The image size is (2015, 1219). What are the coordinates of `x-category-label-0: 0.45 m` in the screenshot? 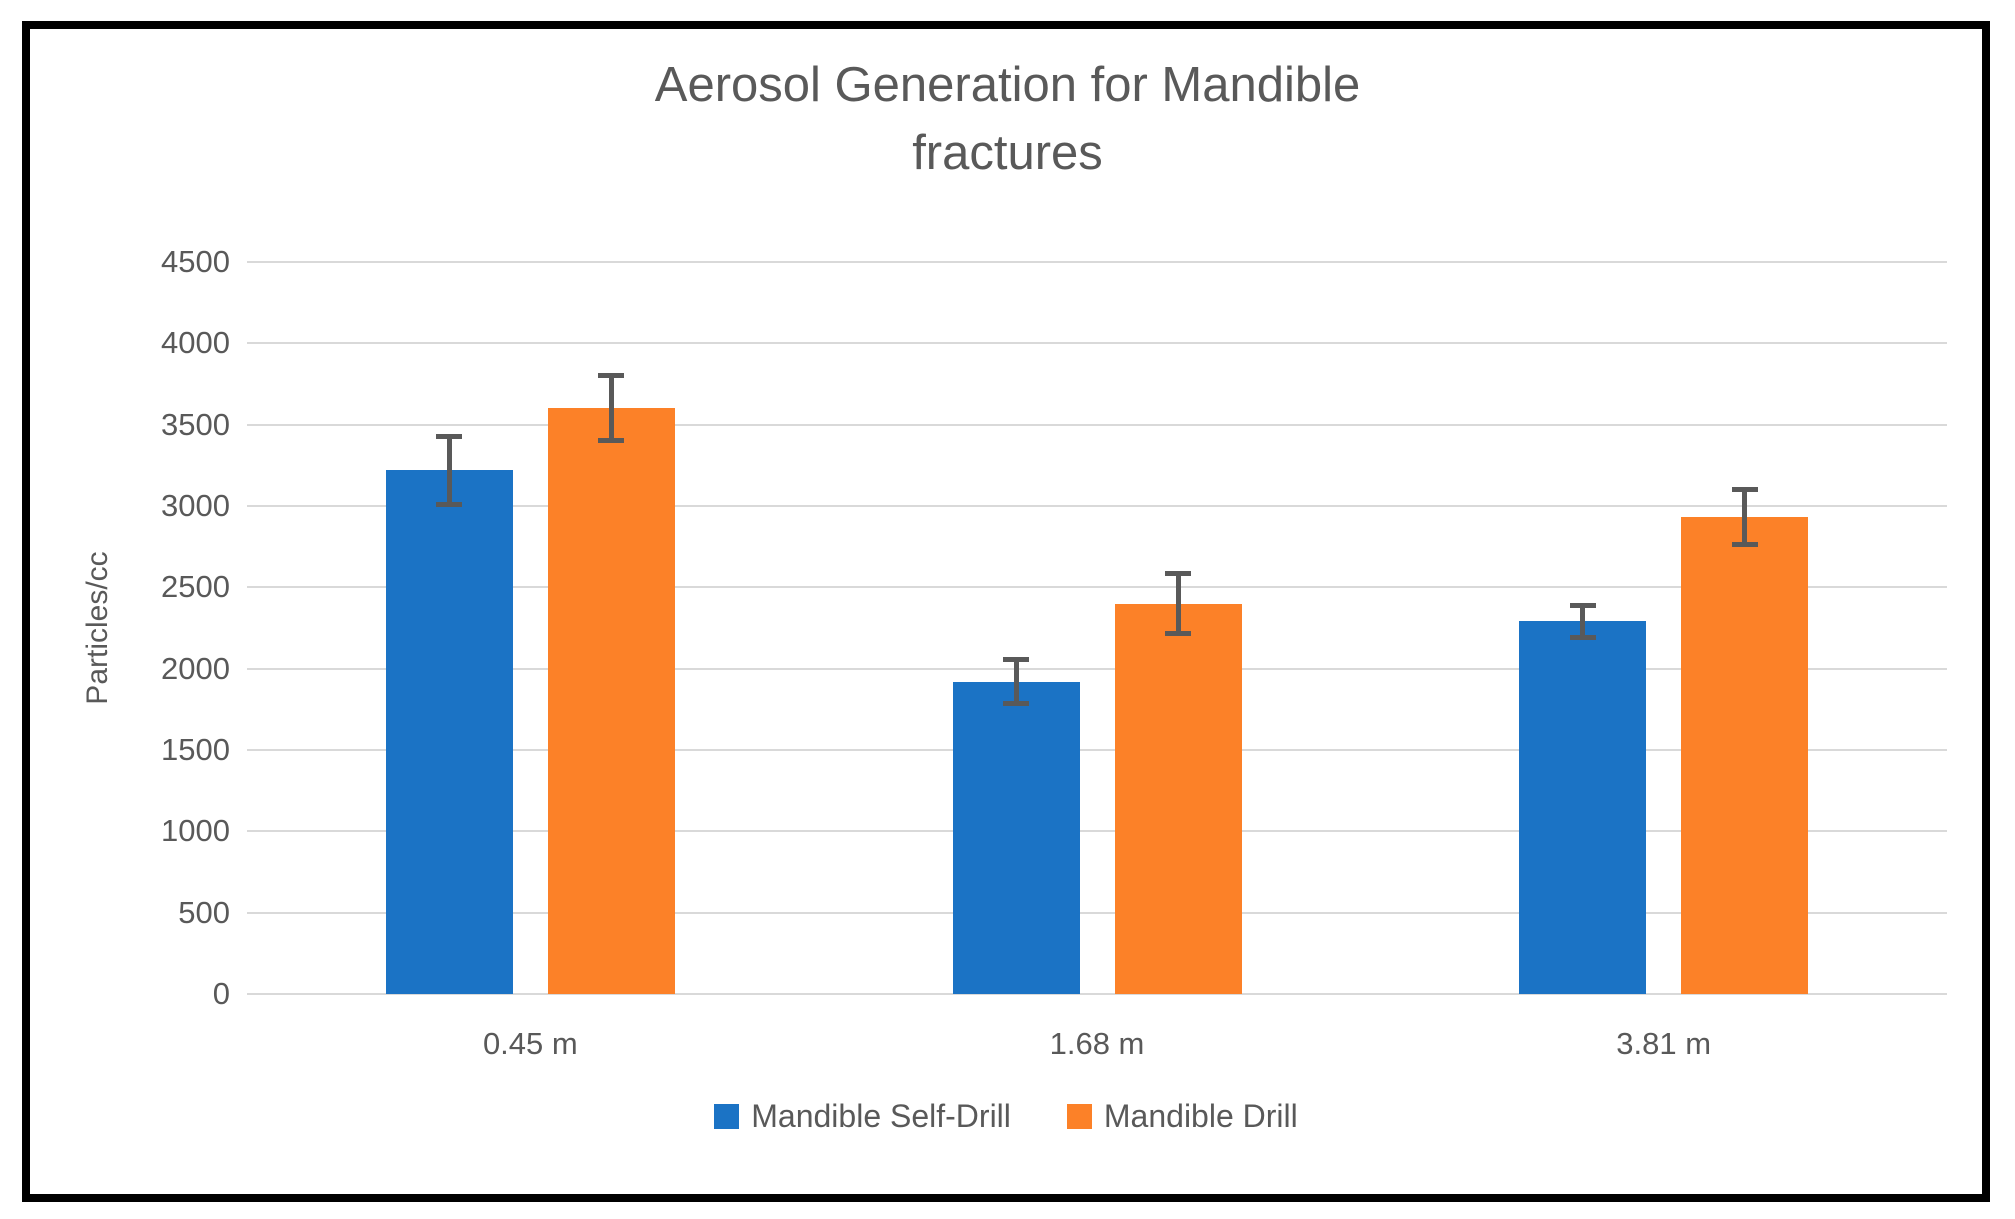 It's located at (530, 1043).